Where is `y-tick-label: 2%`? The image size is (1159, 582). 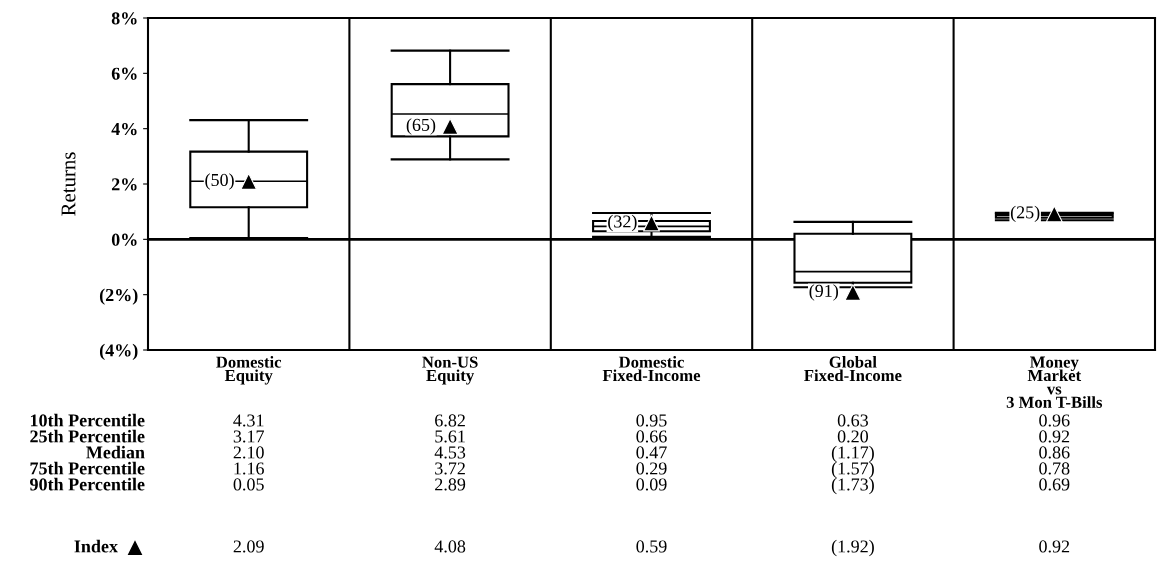
y-tick-label: 2% is located at coordinates (124, 184).